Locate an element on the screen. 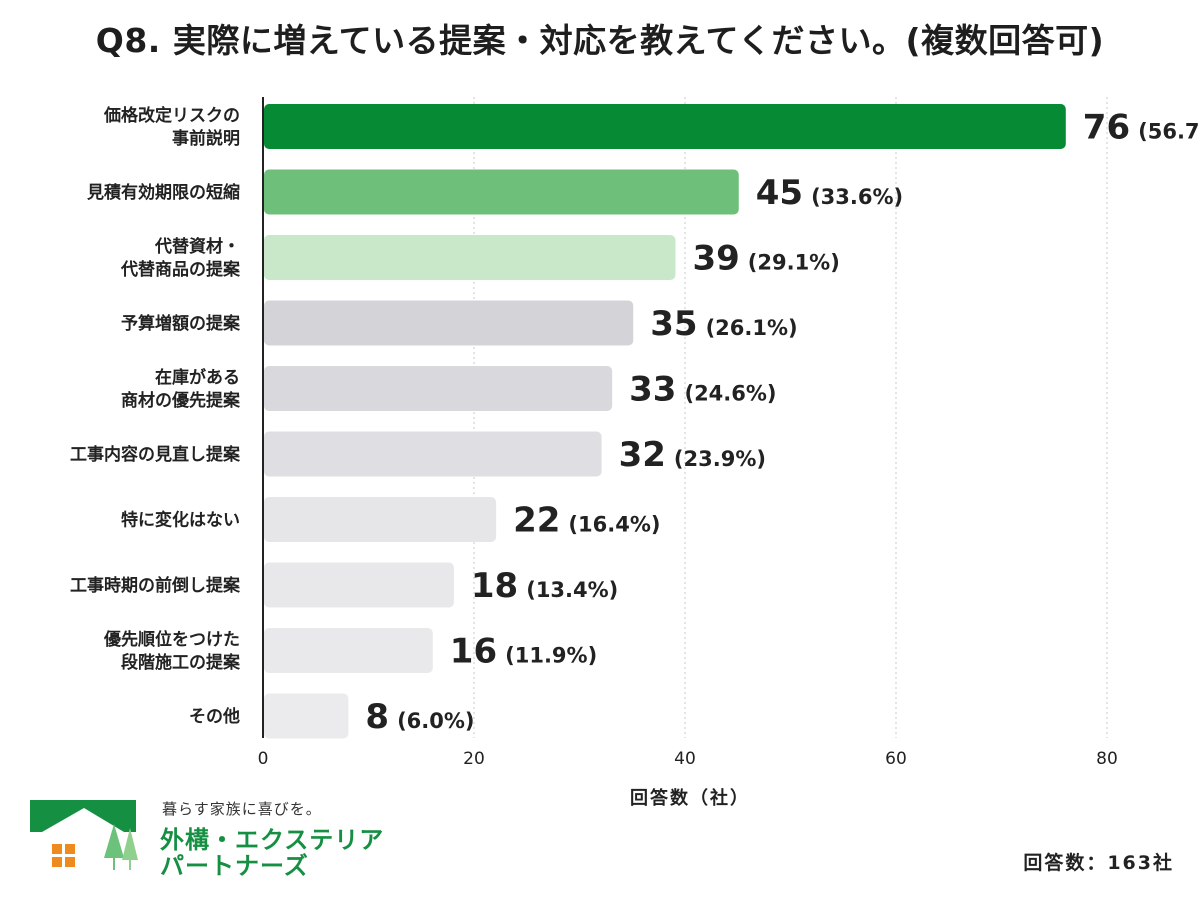  value-label: 45 (33.6%) is located at coordinates (829, 193).